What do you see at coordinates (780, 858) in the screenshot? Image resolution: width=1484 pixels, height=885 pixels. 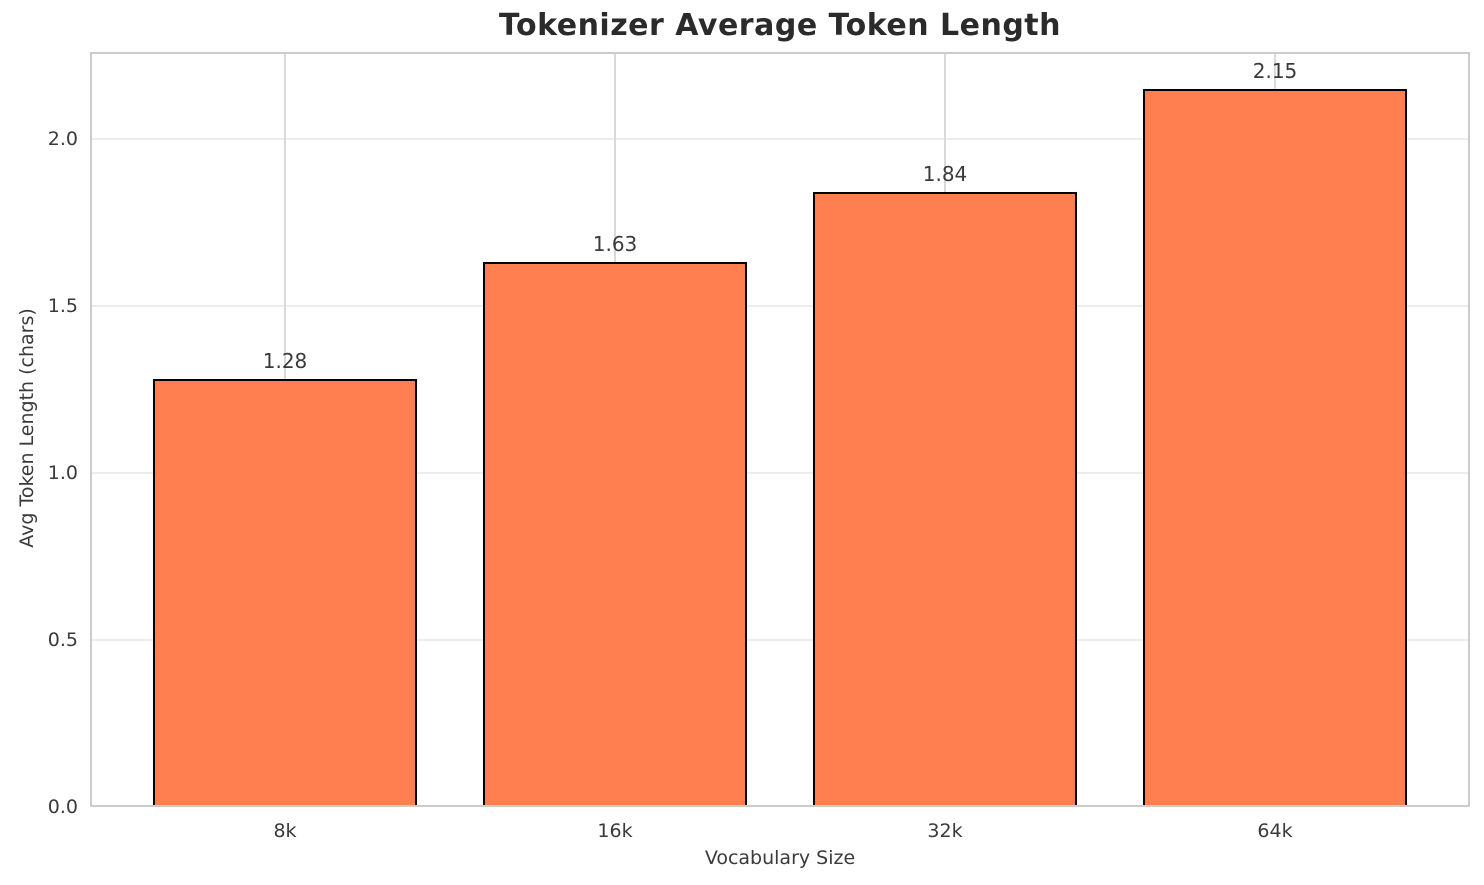 I see `x-axis-title: Vocabulary Size` at bounding box center [780, 858].